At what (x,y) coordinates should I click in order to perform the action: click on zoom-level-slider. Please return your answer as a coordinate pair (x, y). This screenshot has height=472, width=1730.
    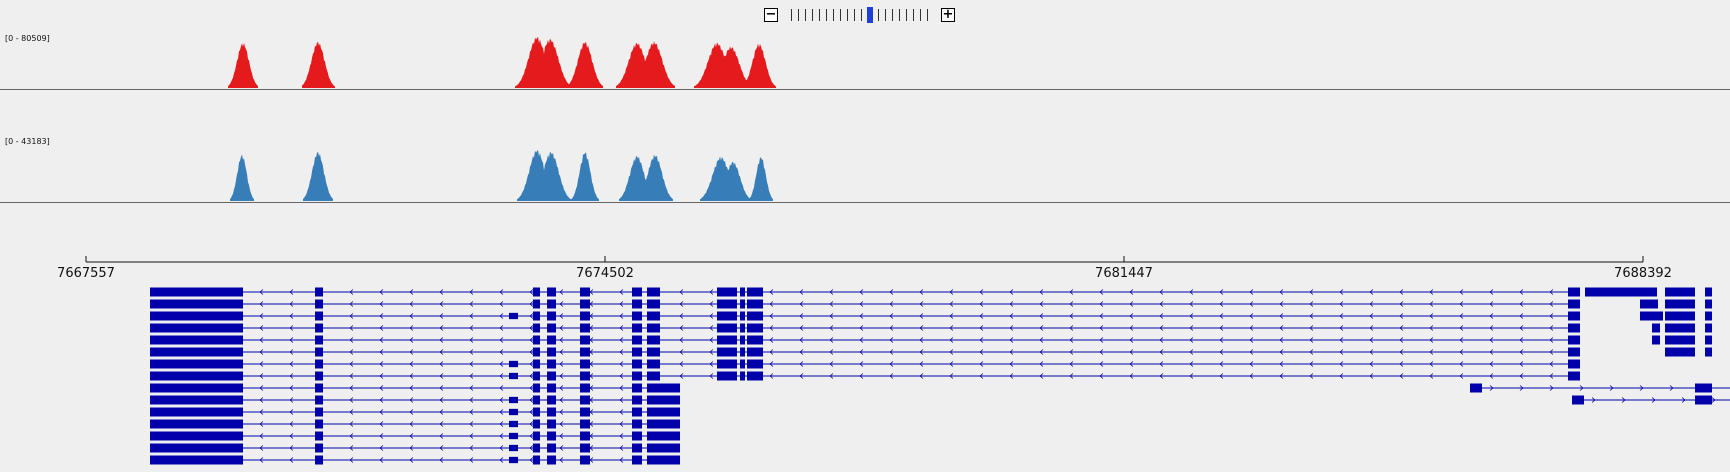
    Looking at the image, I should click on (859, 15).